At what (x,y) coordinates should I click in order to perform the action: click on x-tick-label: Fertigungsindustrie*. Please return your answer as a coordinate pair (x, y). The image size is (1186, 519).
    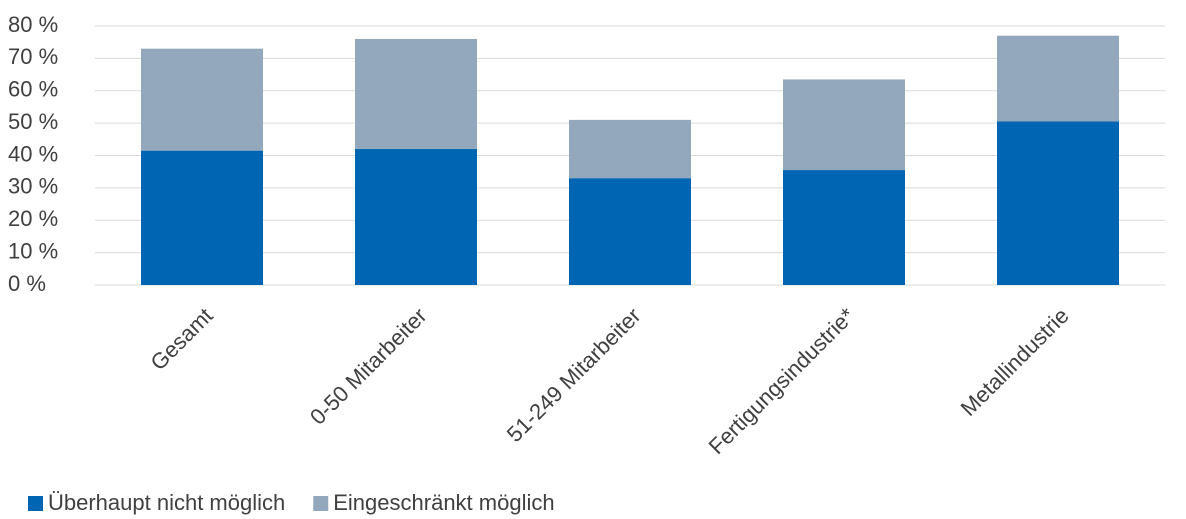
    Looking at the image, I should click on (782, 381).